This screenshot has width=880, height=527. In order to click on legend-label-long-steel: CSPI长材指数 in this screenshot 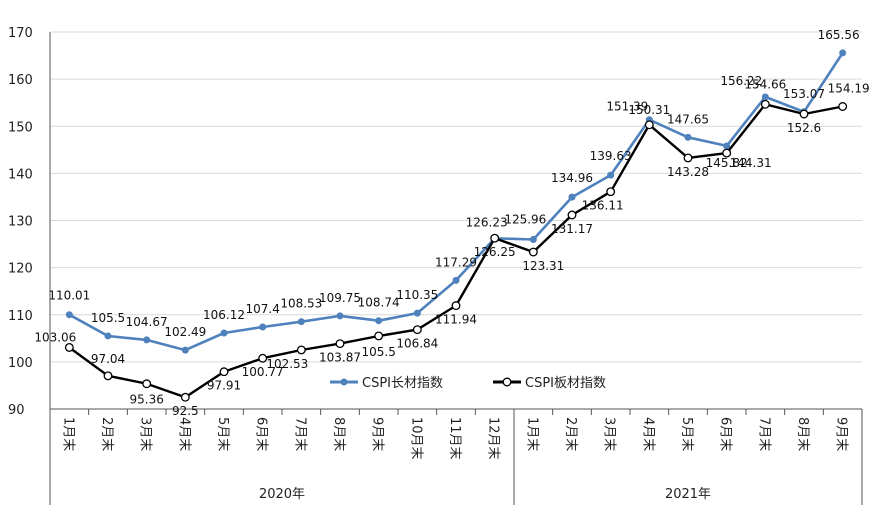, I will do `click(402, 383)`.